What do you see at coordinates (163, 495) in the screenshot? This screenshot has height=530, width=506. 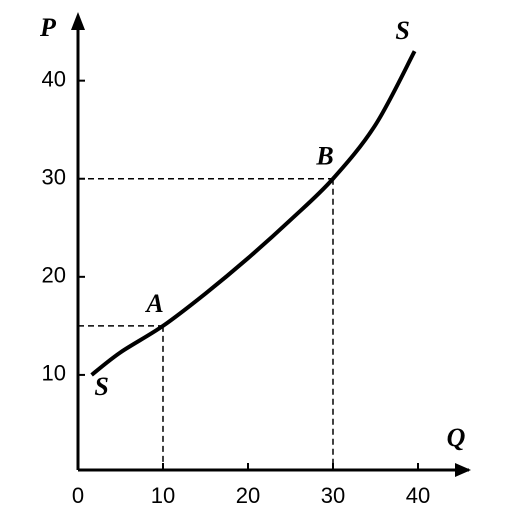 I see `x-tick-label: 10` at bounding box center [163, 495].